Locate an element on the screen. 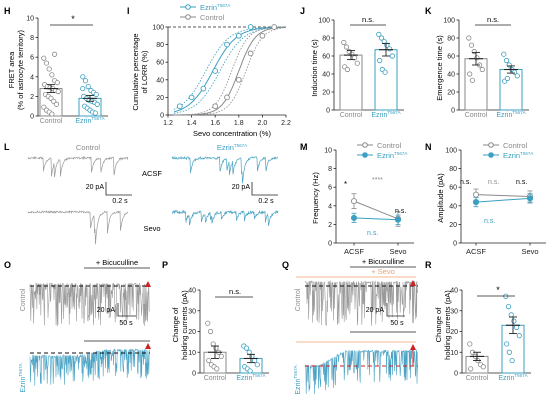 Image resolution: width=554 pixels, height=409 pixels. x-tick-label: ACSF is located at coordinates (354, 251).